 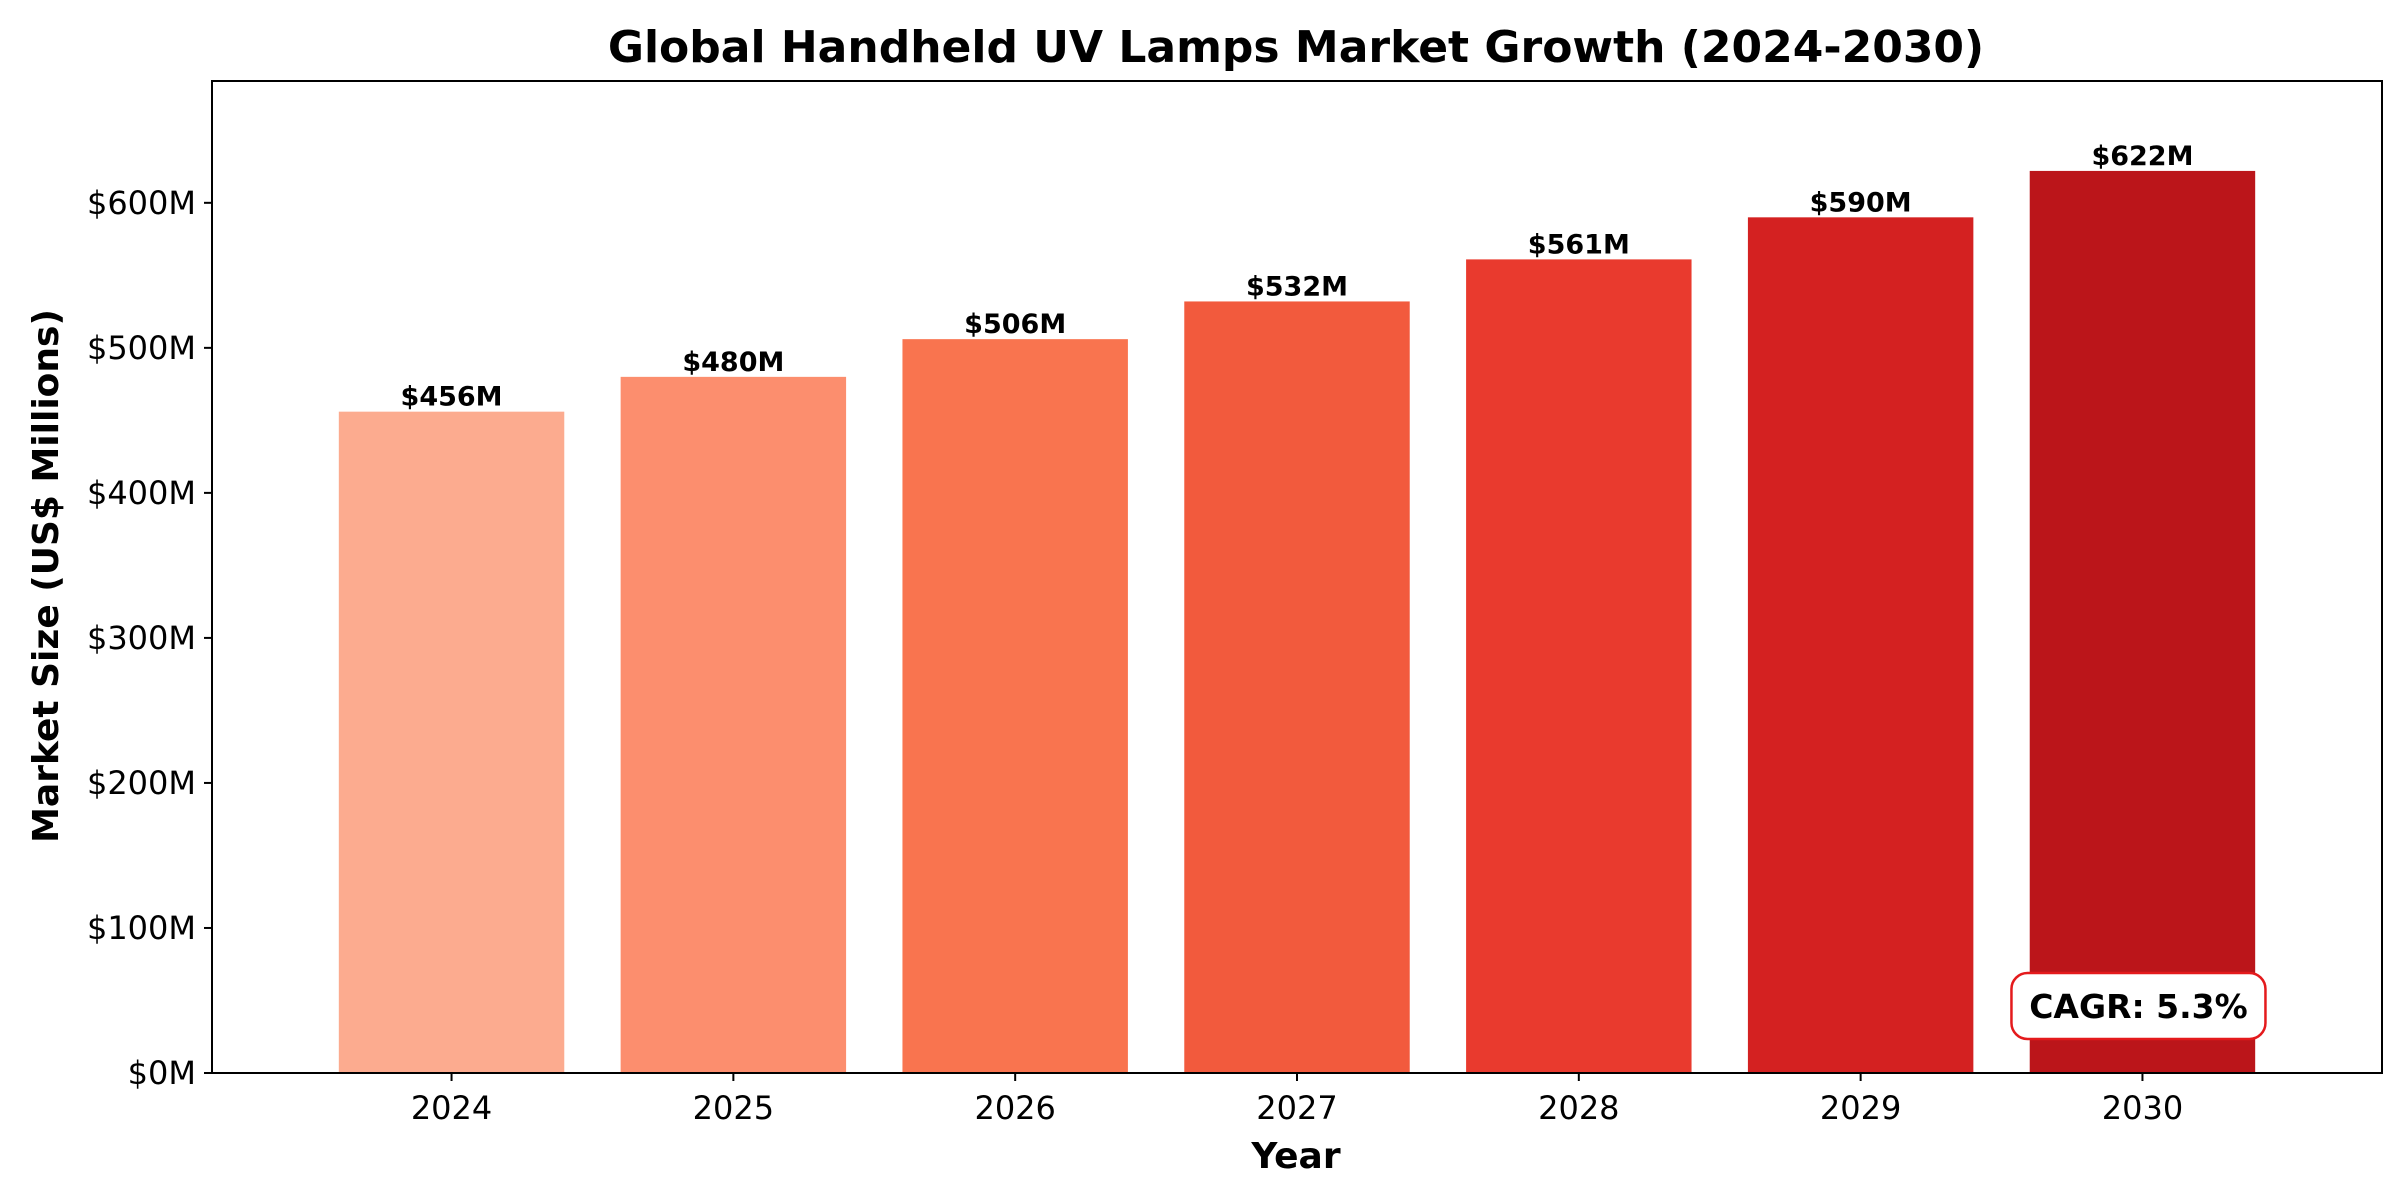 What do you see at coordinates (452, 397) in the screenshot?
I see `data-label-2024: $456M` at bounding box center [452, 397].